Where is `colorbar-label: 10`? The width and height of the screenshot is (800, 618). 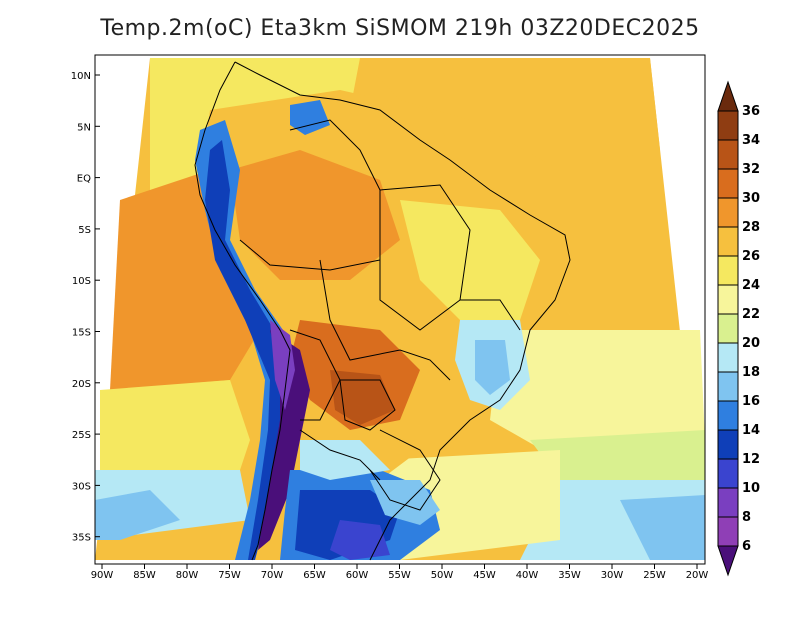
colorbar-label: 10 is located at coordinates (751, 488).